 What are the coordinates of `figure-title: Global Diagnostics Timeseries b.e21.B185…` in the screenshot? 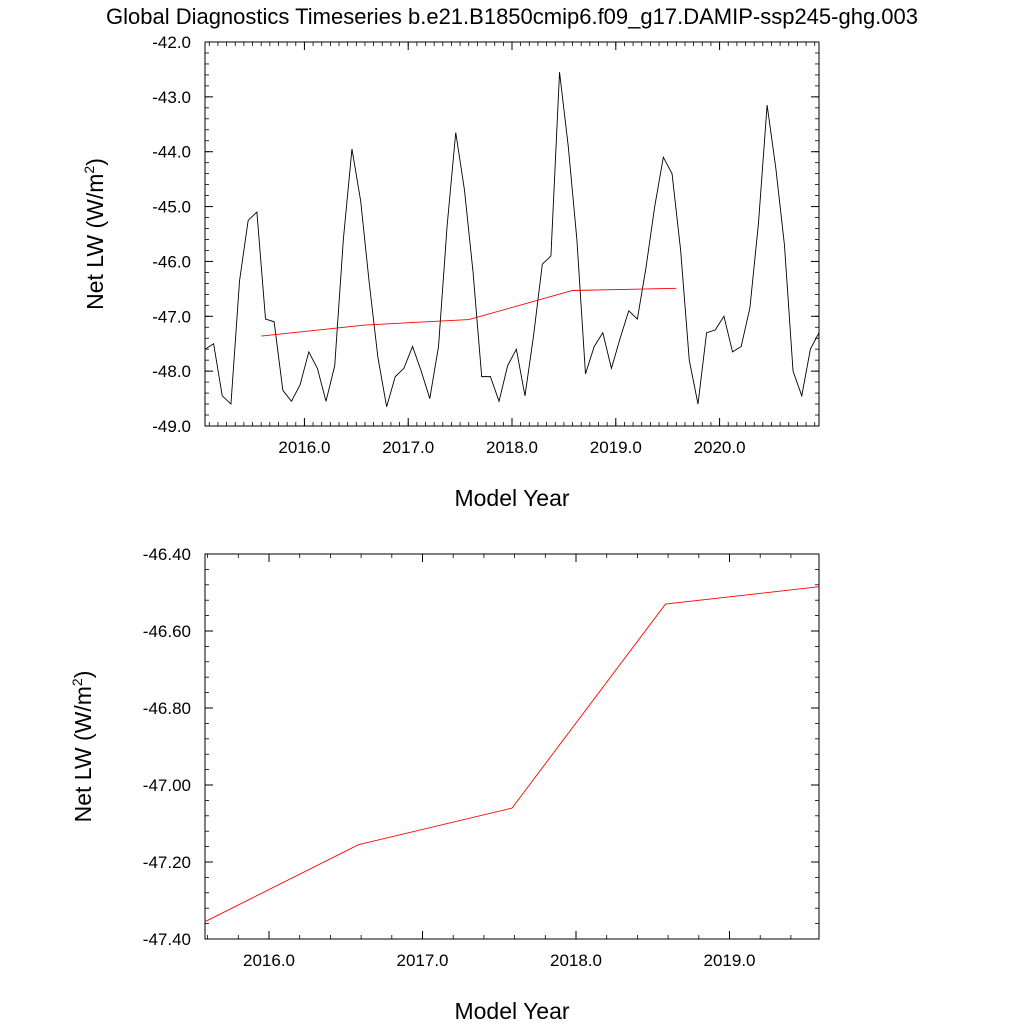 It's located at (512, 16).